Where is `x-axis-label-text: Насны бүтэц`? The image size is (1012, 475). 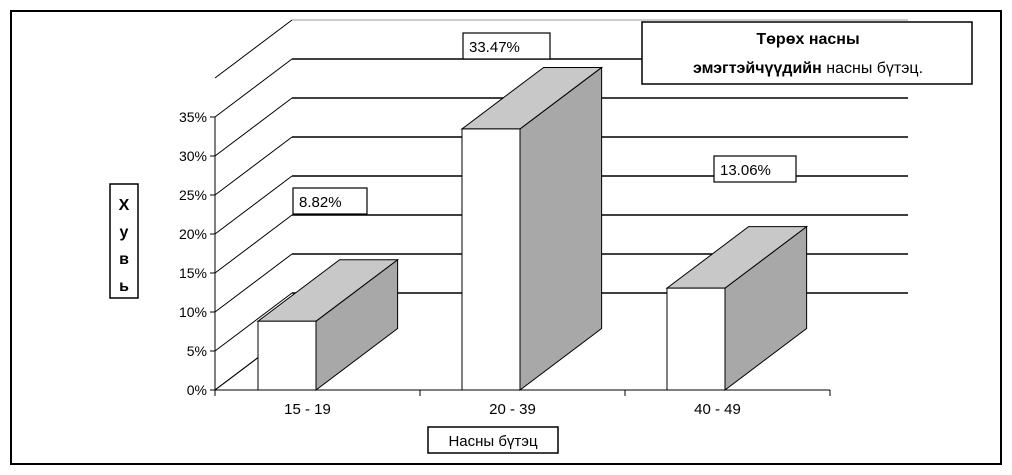
x-axis-label-text: Насны бүтэц is located at coordinates (493, 441).